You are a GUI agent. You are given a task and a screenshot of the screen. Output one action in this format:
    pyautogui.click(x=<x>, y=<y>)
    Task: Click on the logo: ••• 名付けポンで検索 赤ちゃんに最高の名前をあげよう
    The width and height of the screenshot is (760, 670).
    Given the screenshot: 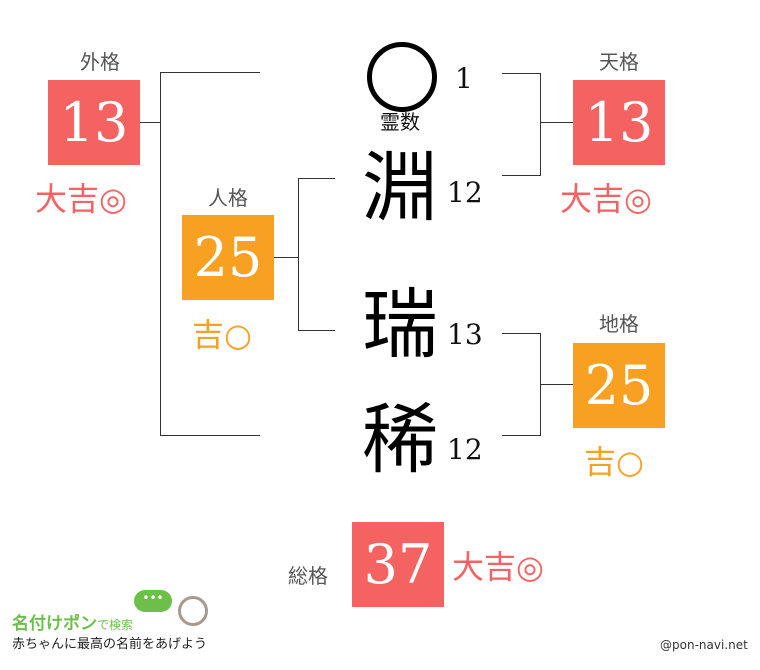 What is the action you would take?
    pyautogui.click(x=113, y=623)
    